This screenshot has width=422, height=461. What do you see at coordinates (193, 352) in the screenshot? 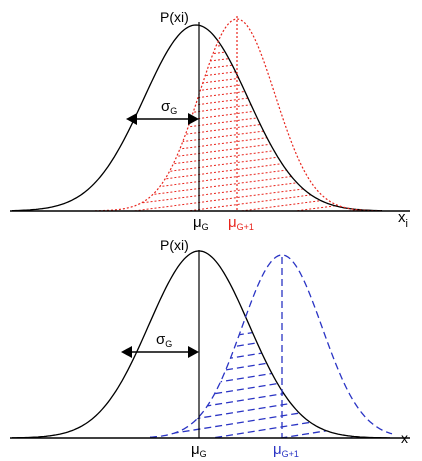
I see `bottom-sigma-arrowhead-right` at bounding box center [193, 352].